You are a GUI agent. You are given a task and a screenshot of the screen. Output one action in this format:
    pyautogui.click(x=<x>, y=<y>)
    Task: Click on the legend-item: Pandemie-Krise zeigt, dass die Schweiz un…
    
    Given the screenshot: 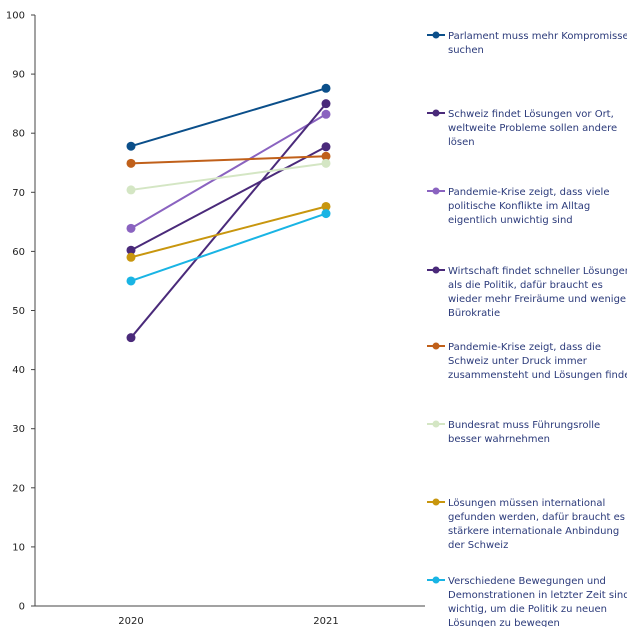 What is the action you would take?
    pyautogui.click(x=527, y=361)
    